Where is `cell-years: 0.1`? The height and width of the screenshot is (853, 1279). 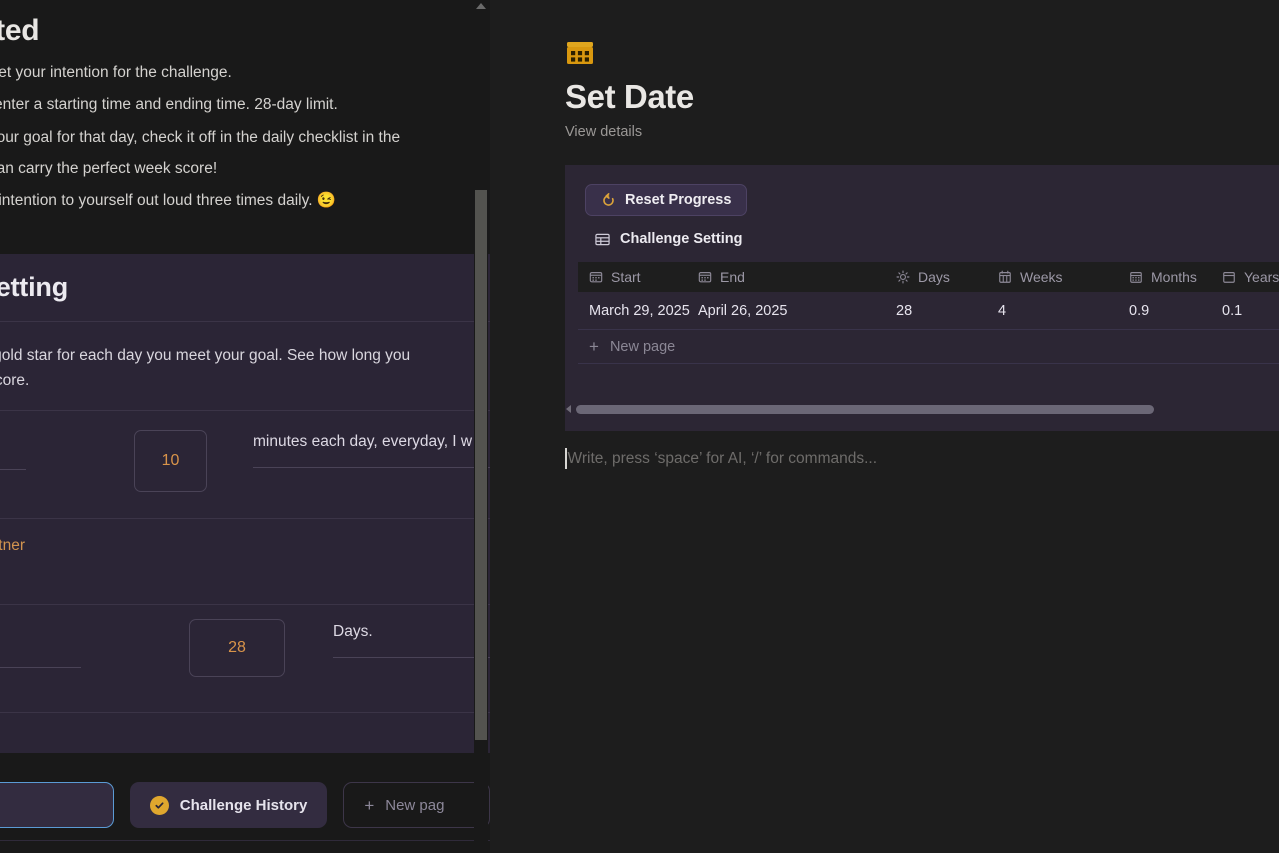
cell-years: 0.1 is located at coordinates (1232, 310).